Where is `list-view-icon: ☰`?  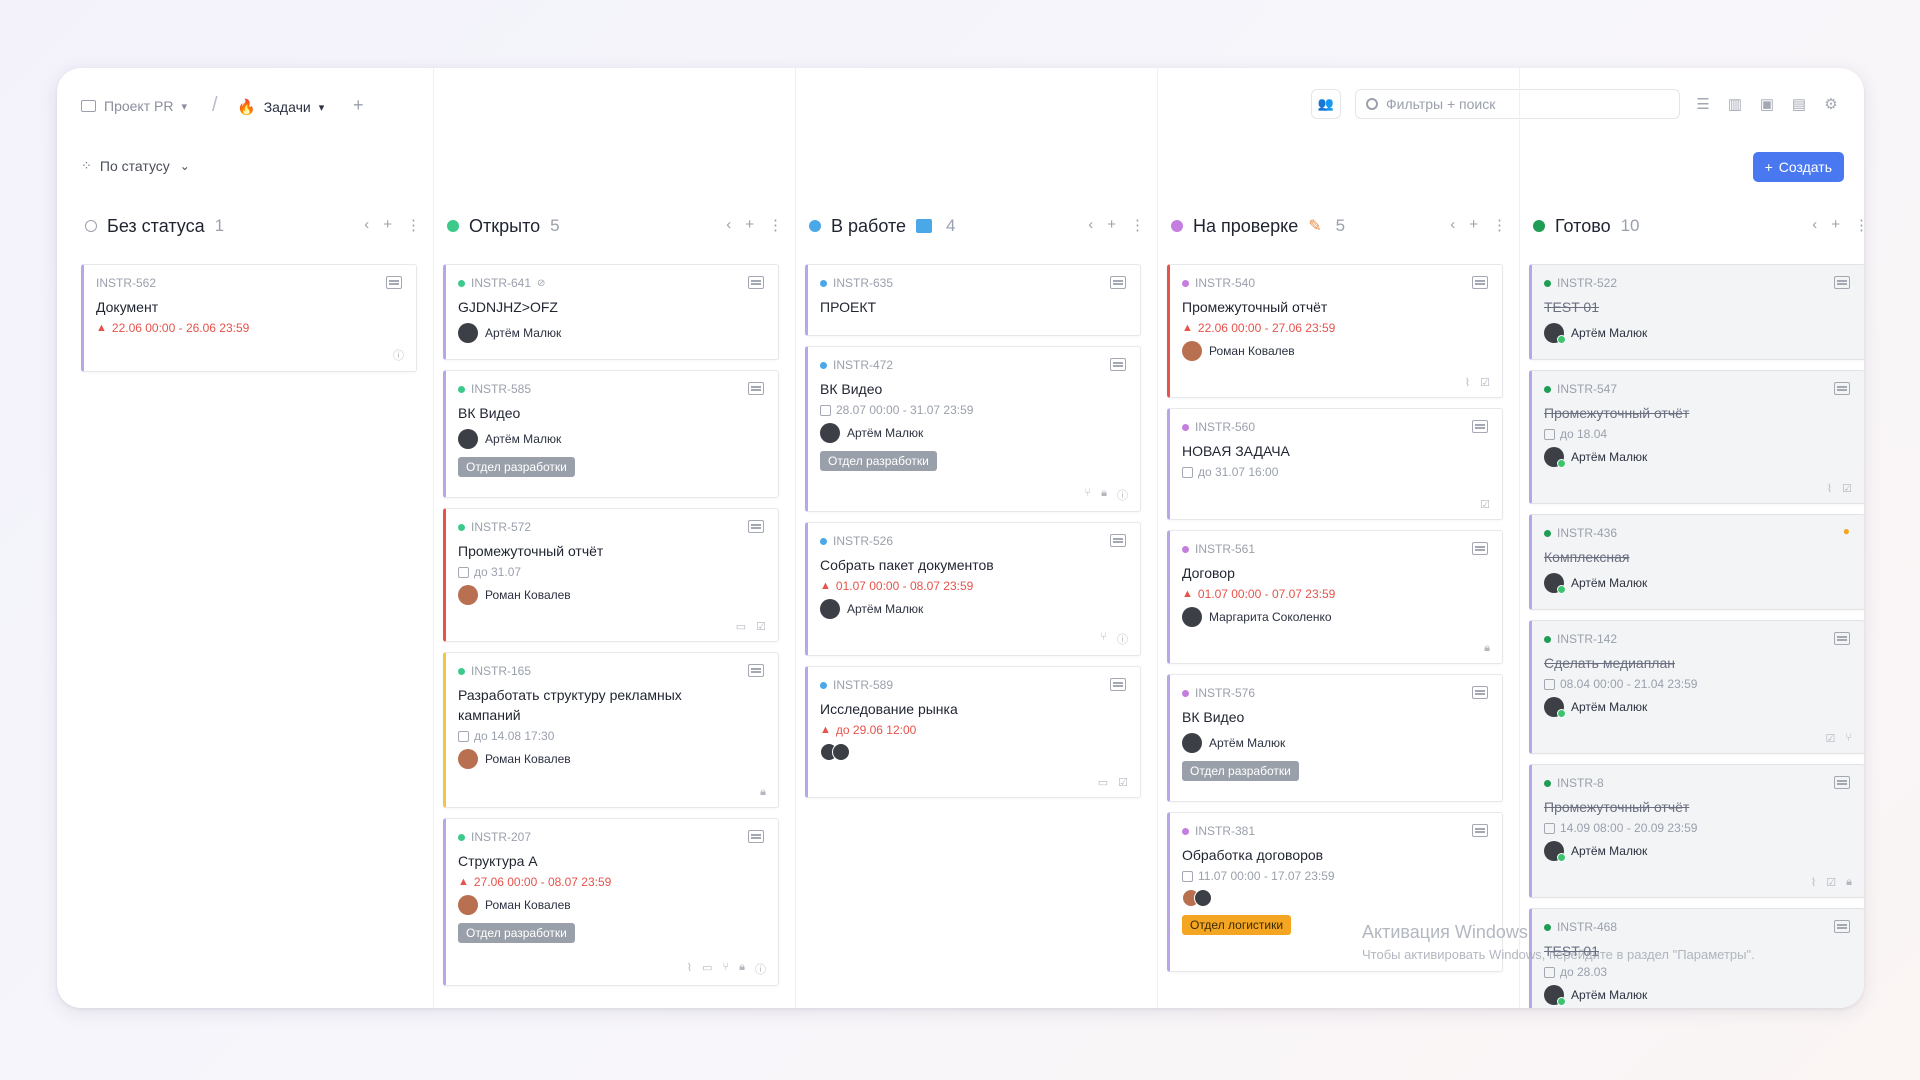 list-view-icon: ☰ is located at coordinates (1703, 104).